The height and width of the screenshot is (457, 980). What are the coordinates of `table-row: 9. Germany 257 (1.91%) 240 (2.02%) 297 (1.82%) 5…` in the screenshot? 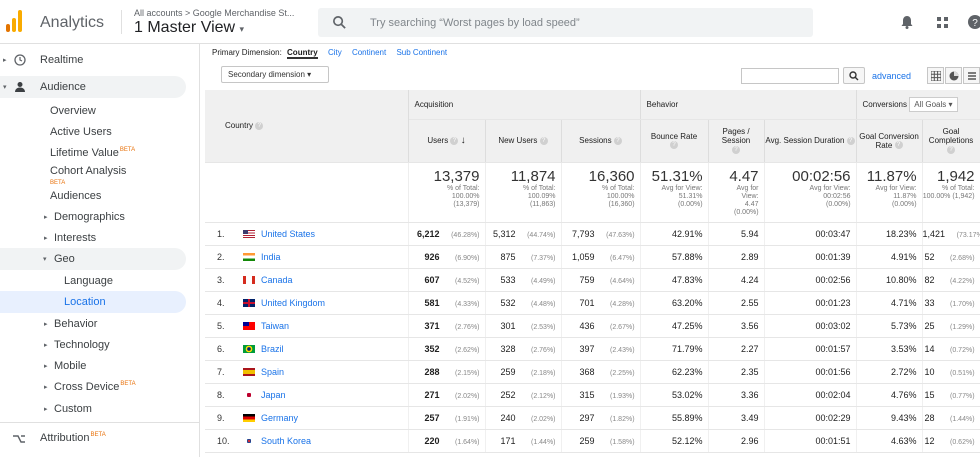 It's located at (592, 418).